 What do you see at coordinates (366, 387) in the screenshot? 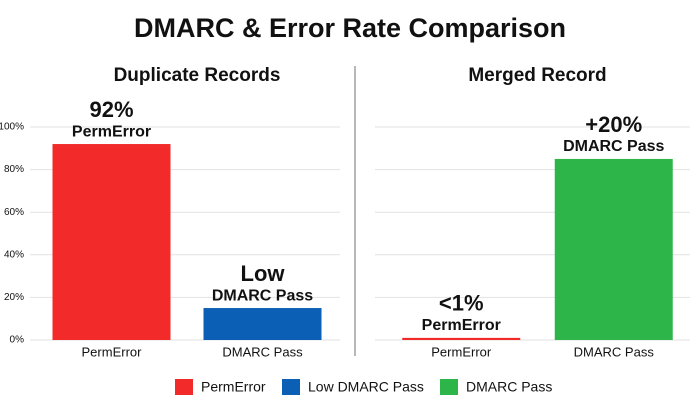
I see `legend-label: Low DMARC Pass` at bounding box center [366, 387].